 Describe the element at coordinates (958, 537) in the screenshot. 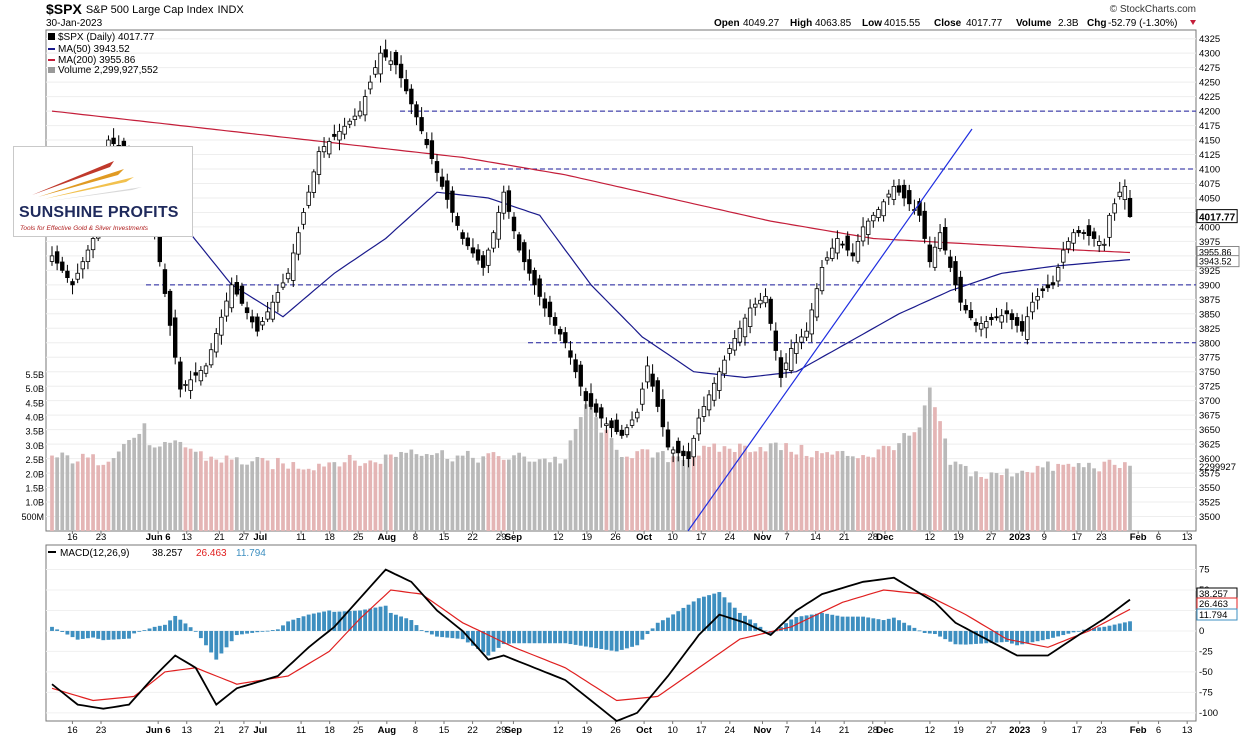

I see `x-tick-label: 19` at that location.